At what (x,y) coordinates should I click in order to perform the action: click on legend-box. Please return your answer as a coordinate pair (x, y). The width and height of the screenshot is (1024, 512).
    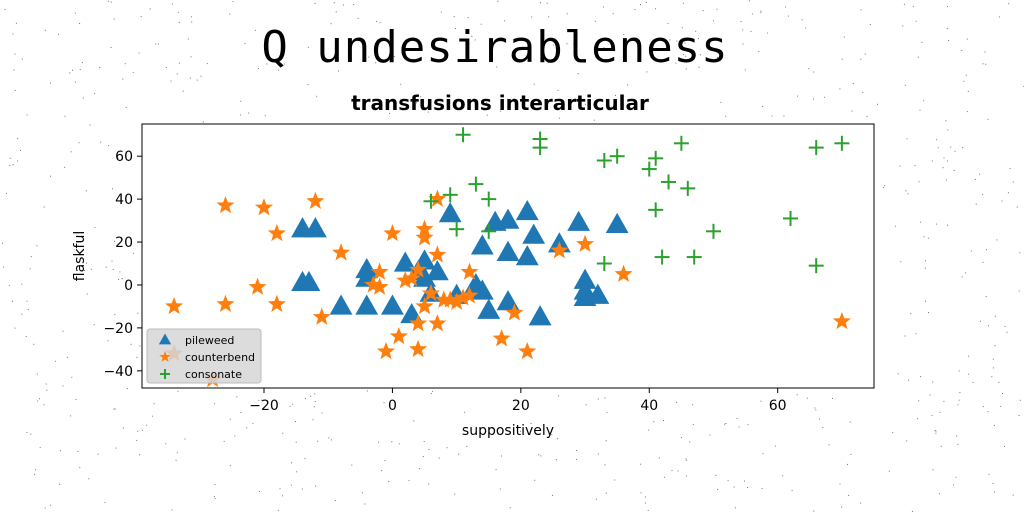
    Looking at the image, I should click on (204, 356).